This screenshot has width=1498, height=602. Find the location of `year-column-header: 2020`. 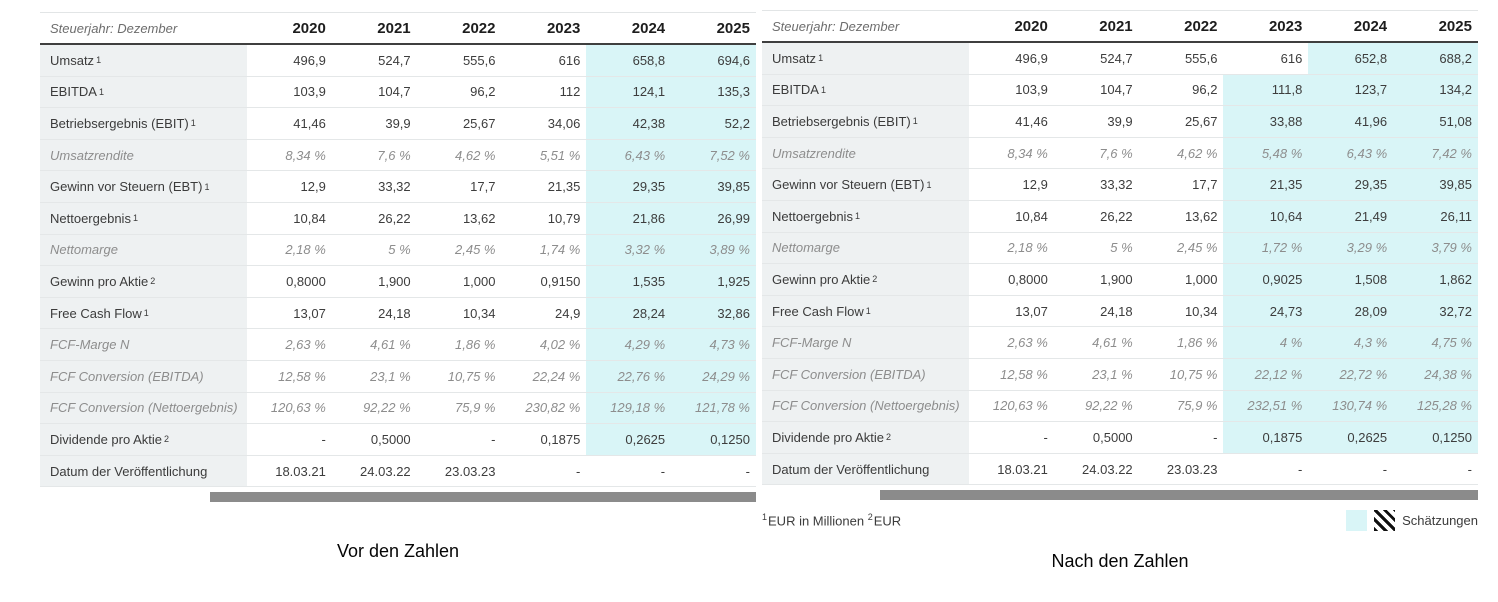

year-column-header: 2020 is located at coordinates (309, 28).